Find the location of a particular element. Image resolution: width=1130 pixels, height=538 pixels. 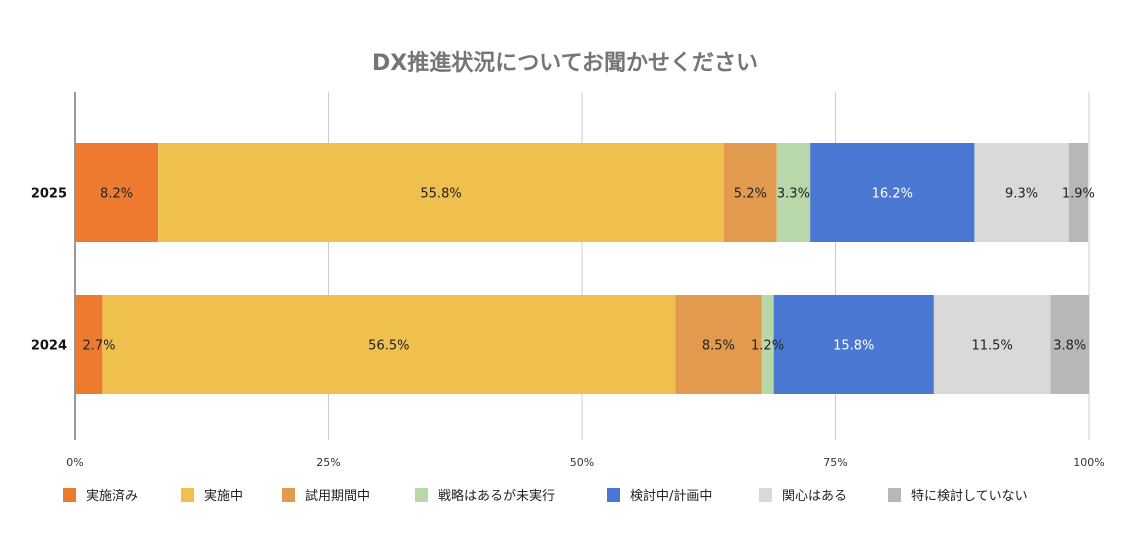

x-tick-label: 25% is located at coordinates (328, 462).